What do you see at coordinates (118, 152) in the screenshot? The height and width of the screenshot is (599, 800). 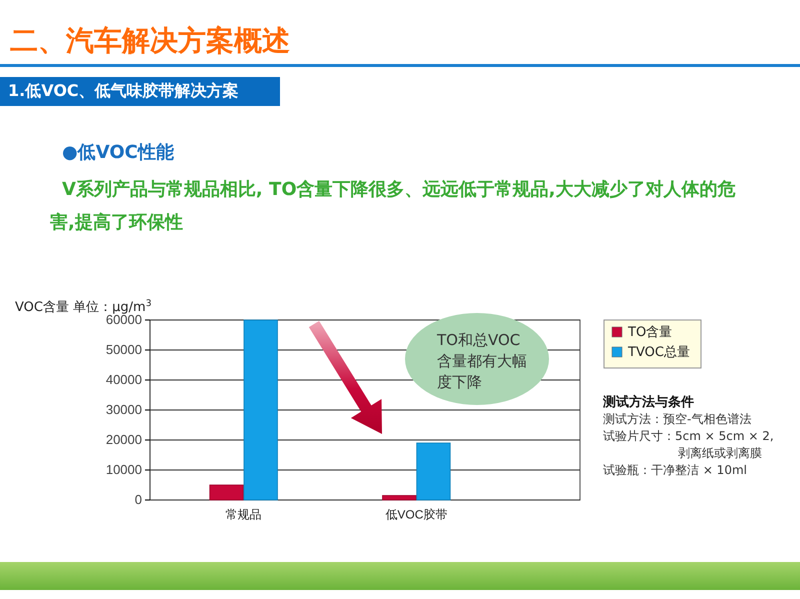 I see `text: ●低VOC性能` at bounding box center [118, 152].